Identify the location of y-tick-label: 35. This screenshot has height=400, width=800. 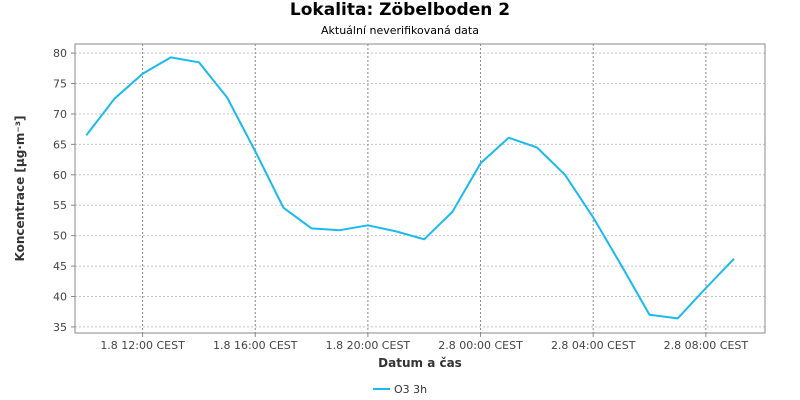
(60, 327).